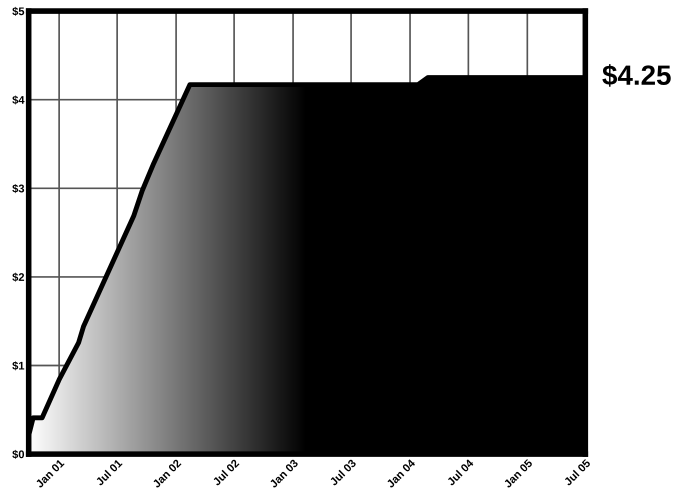  Describe the element at coordinates (18, 100) in the screenshot. I see `y-tick-label: $4` at that location.